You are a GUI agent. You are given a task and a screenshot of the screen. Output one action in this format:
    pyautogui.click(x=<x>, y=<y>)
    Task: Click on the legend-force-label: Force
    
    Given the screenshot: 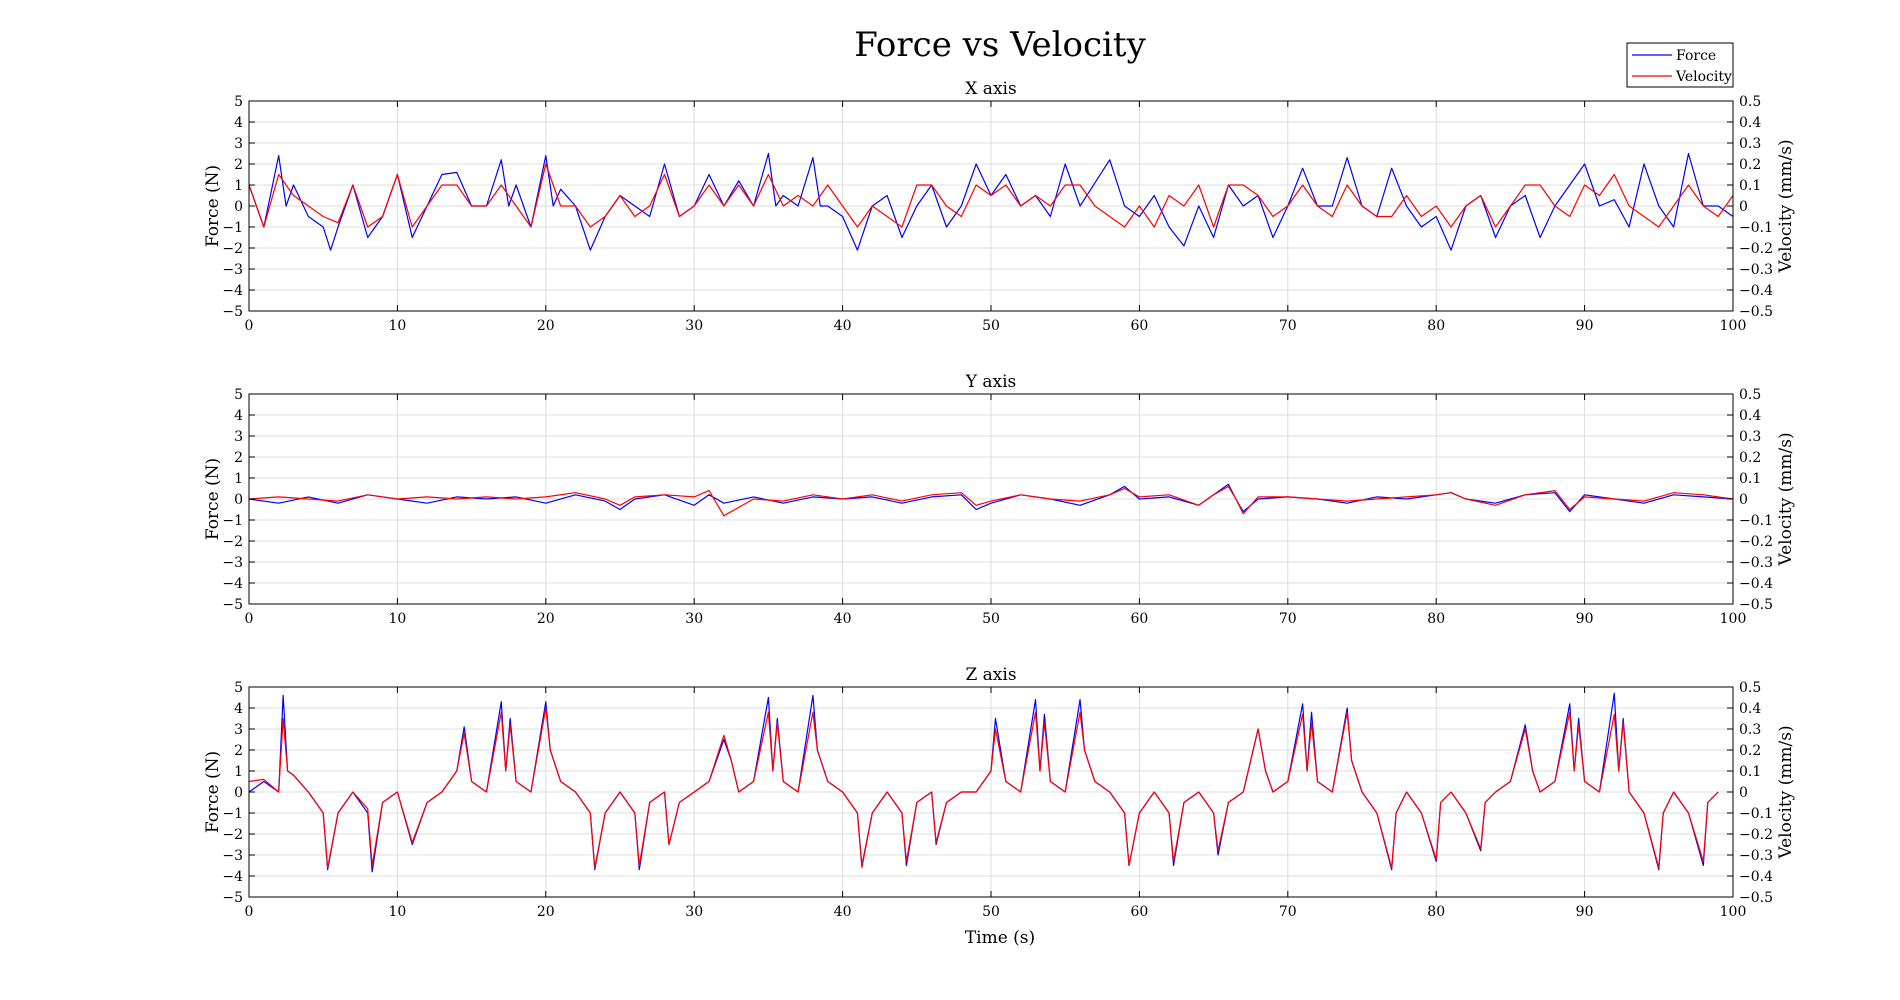 What is the action you would take?
    pyautogui.click(x=1696, y=56)
    